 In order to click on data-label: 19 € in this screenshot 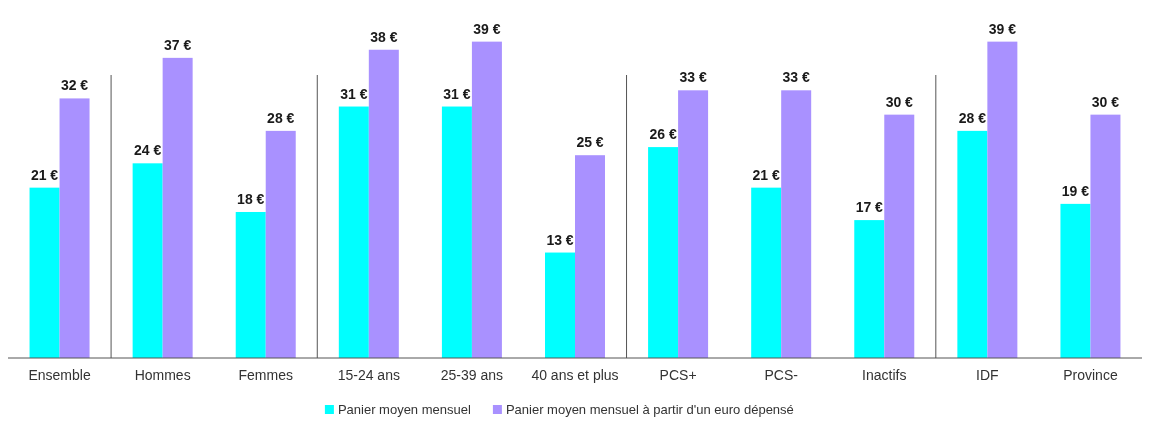, I will do `click(1075, 190)`.